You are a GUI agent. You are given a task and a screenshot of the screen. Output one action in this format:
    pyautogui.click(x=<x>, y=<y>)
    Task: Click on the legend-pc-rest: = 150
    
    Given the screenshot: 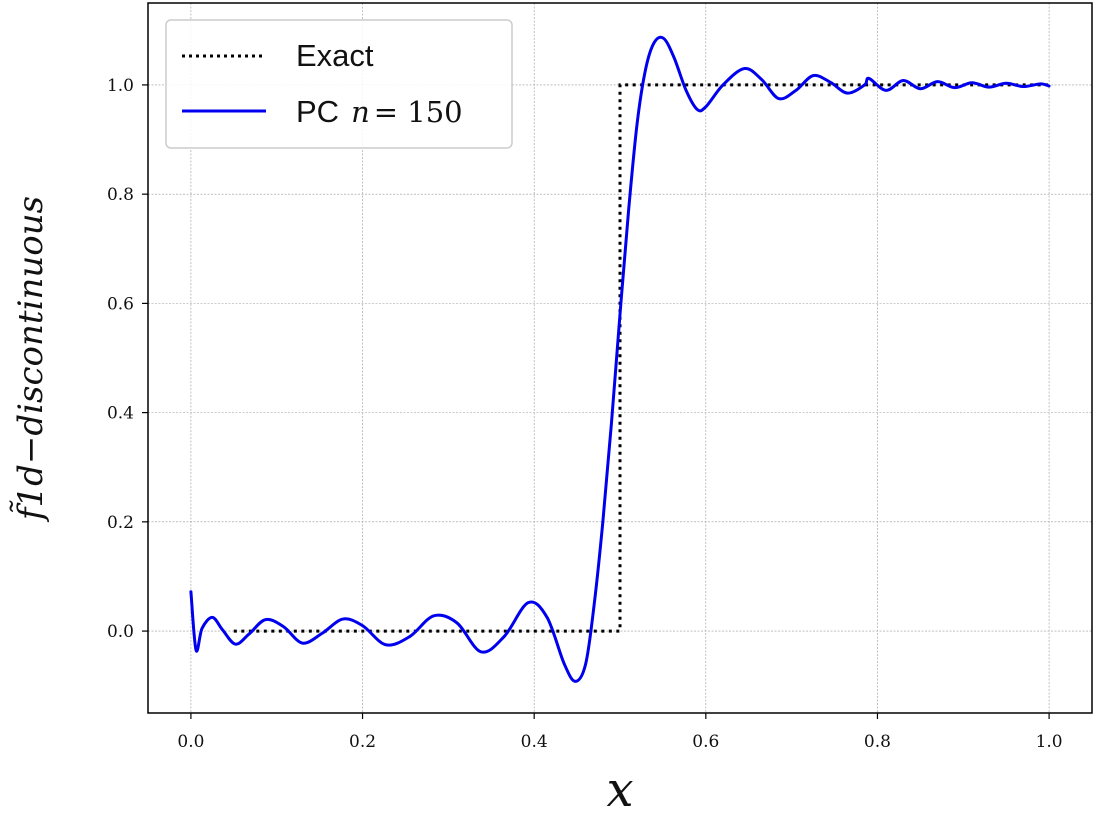 What is the action you would take?
    pyautogui.click(x=418, y=112)
    